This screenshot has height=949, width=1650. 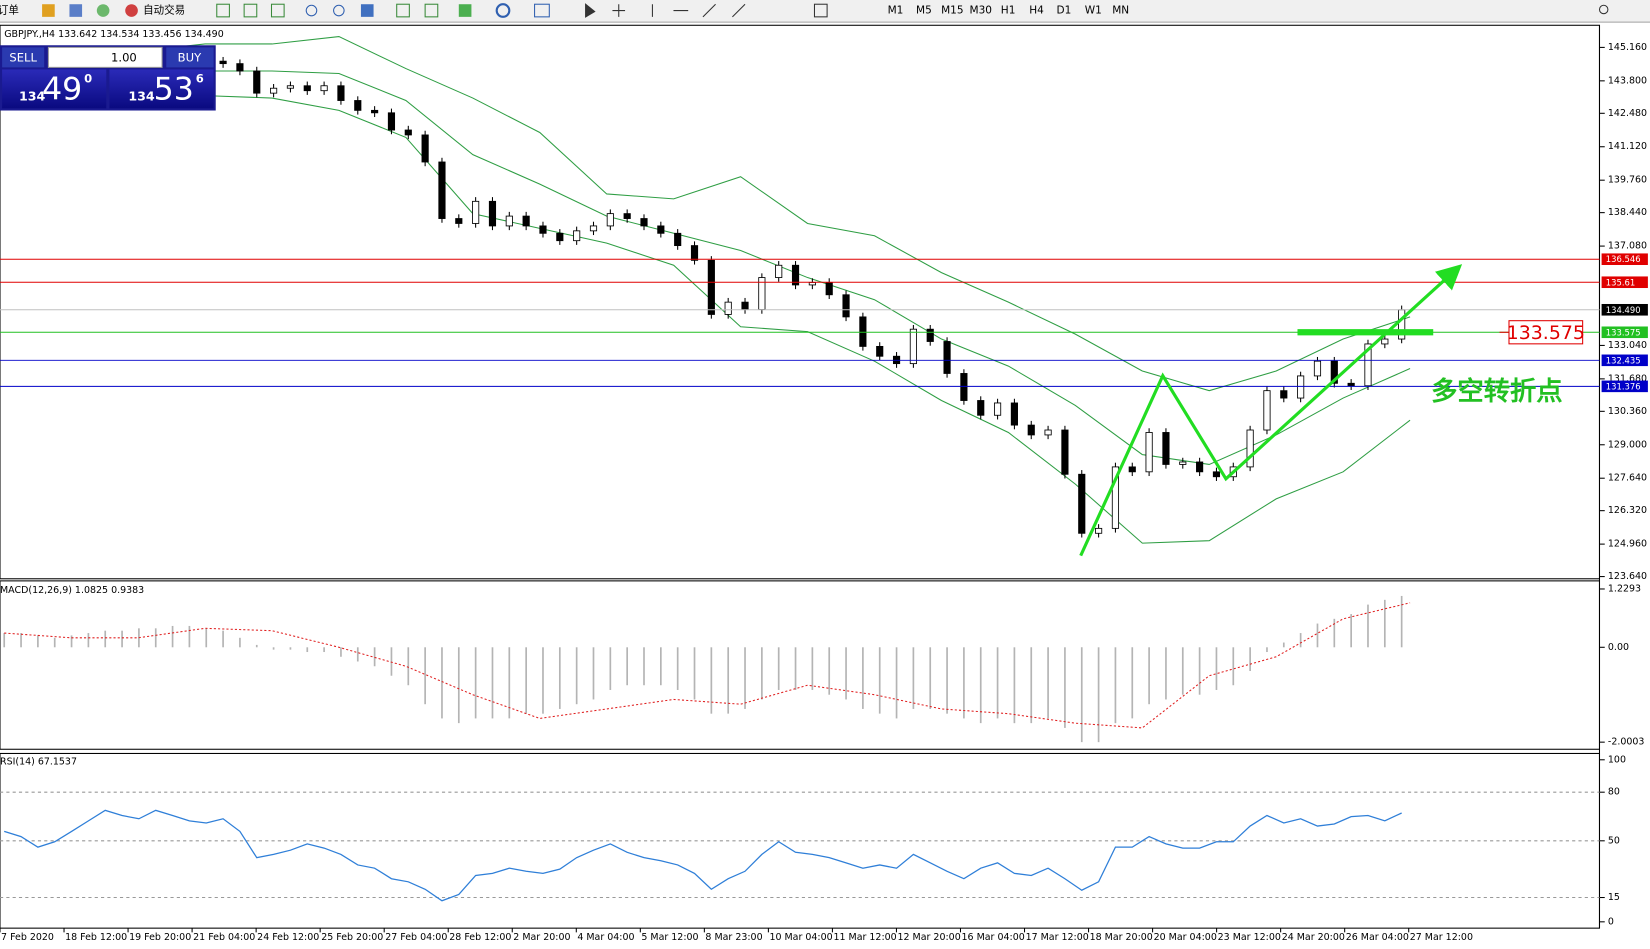 I want to click on timeframe-button: M5, so click(x=924, y=11).